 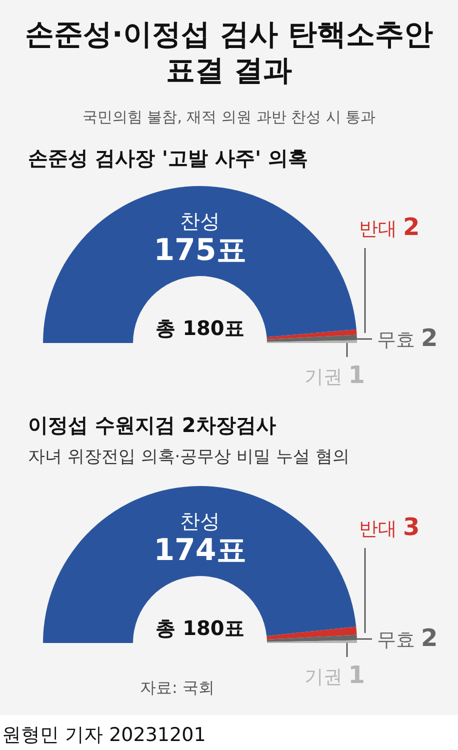 What do you see at coordinates (229, 117) in the screenshot?
I see `text: 국민의힘 불참, 재적 의원 과반 찬성 시 통과` at bounding box center [229, 117].